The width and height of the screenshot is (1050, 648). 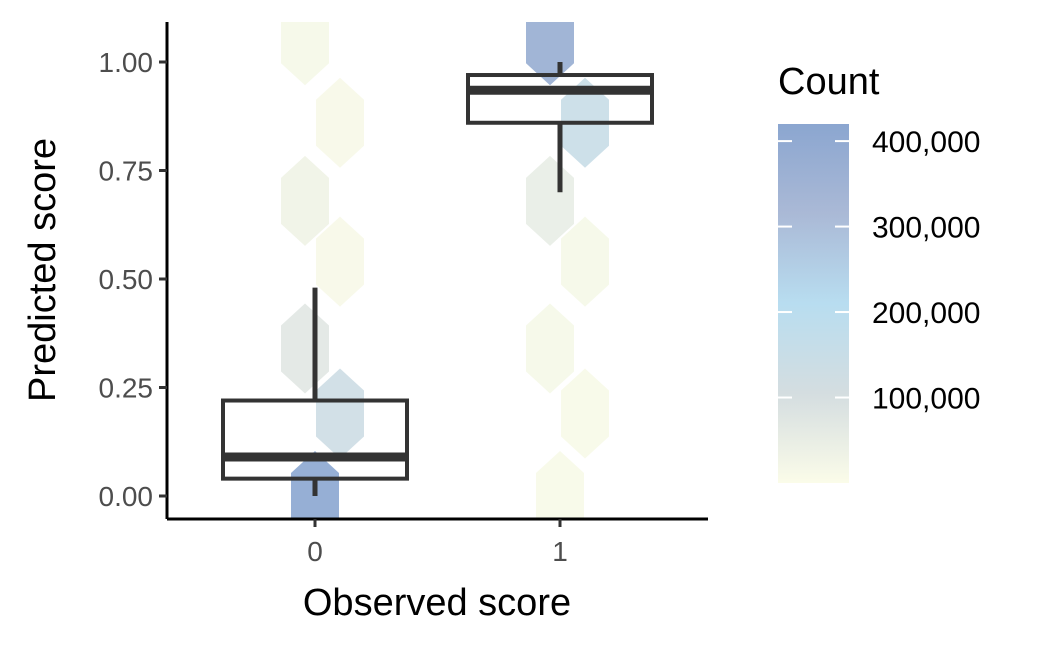 What do you see at coordinates (926, 142) in the screenshot?
I see `legend-tick-label: 400,000` at bounding box center [926, 142].